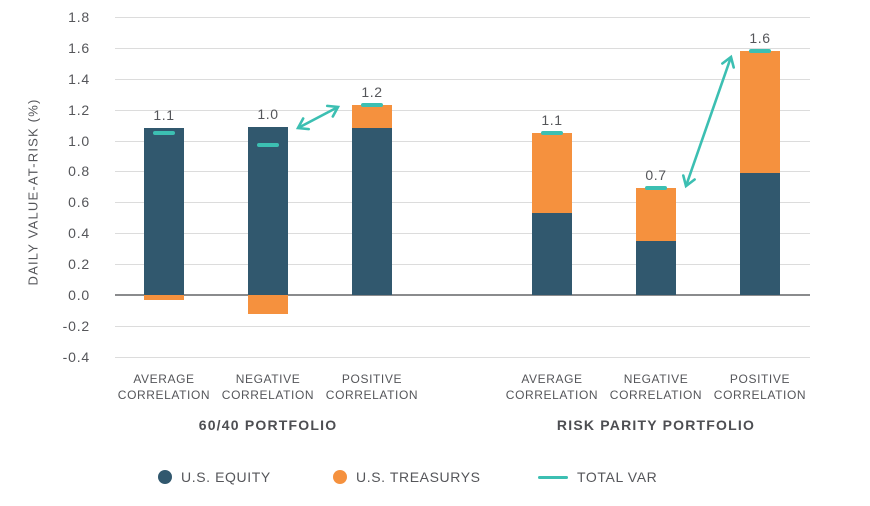 The image size is (870, 506). Describe the element at coordinates (268, 425) in the screenshot. I see `group-label: 60/40 PORTFOLIO` at that location.